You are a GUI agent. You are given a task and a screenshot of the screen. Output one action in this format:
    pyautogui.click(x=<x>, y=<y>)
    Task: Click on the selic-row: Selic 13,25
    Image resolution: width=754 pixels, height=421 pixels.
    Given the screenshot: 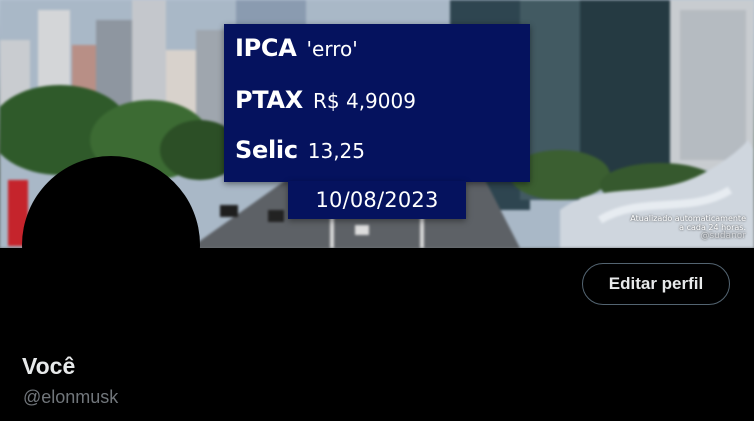 What is the action you would take?
    pyautogui.click(x=300, y=156)
    